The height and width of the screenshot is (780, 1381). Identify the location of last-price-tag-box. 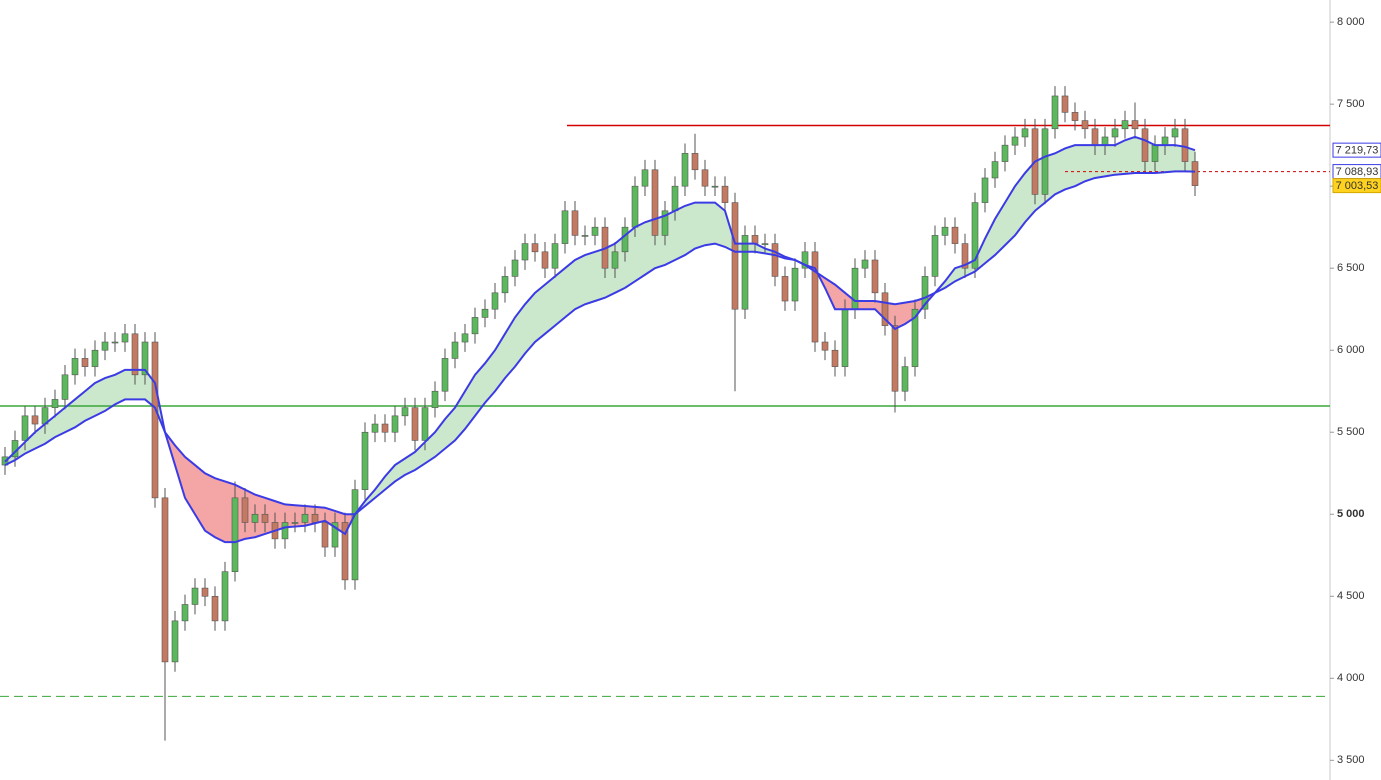
(1356, 186).